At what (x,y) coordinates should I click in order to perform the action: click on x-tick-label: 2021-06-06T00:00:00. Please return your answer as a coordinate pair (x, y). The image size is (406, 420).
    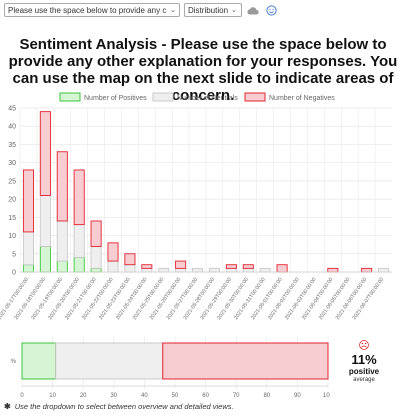
    Looking at the image, I should click on (352, 299).